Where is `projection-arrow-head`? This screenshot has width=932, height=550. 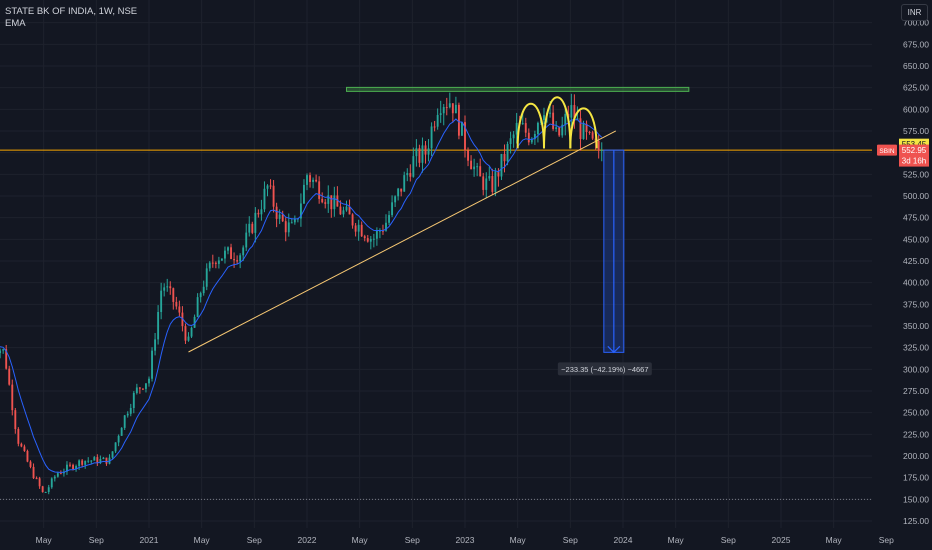
projection-arrow-head is located at coordinates (614, 349).